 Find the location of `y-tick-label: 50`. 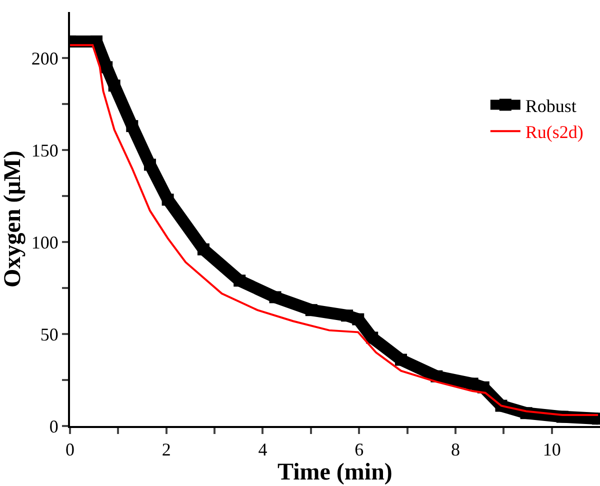

y-tick-label: 50 is located at coordinates (49, 334).